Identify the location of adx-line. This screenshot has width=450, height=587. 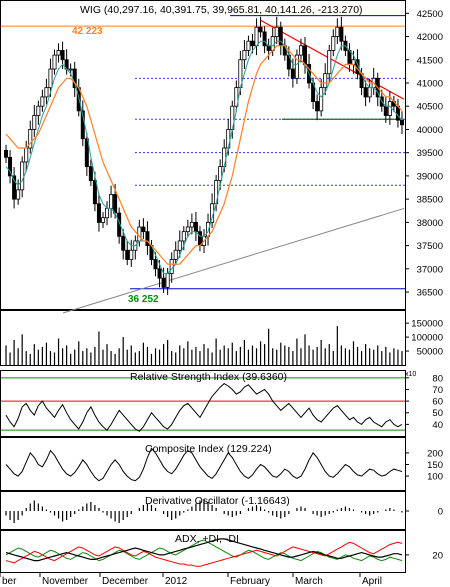
(204, 550).